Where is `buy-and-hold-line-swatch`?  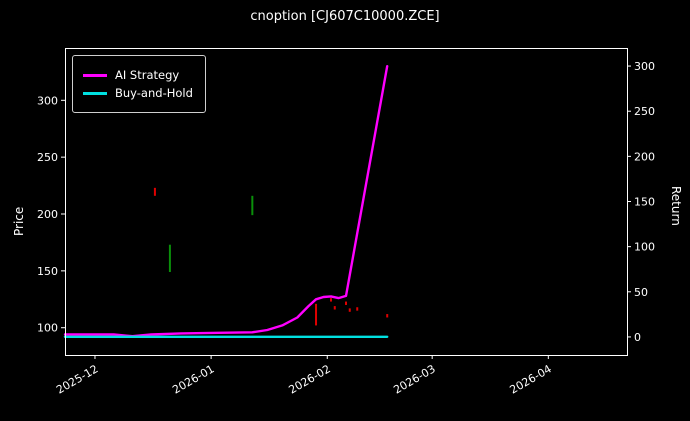 buy-and-hold-line-swatch is located at coordinates (95, 93).